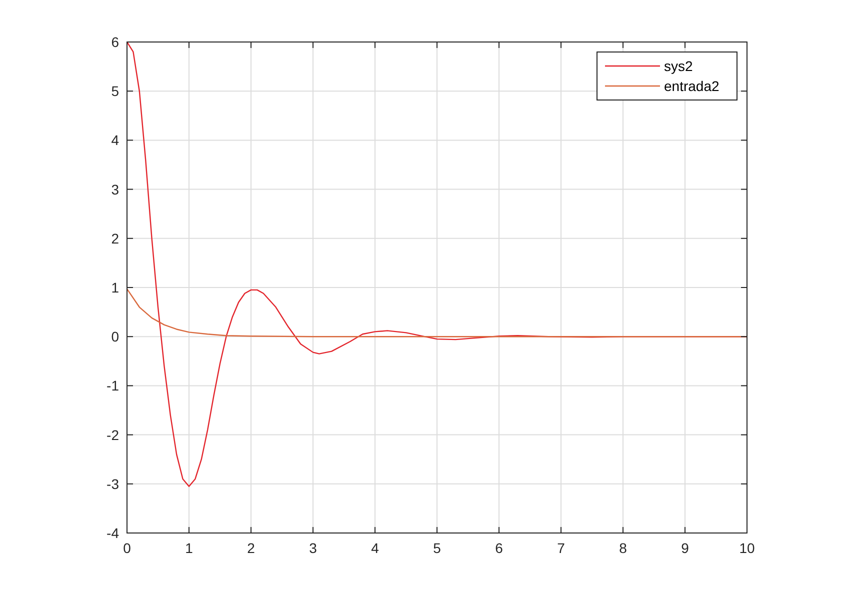 Image resolution: width=848 pixels, height=599 pixels. I want to click on legend-label: entrada2, so click(692, 86).